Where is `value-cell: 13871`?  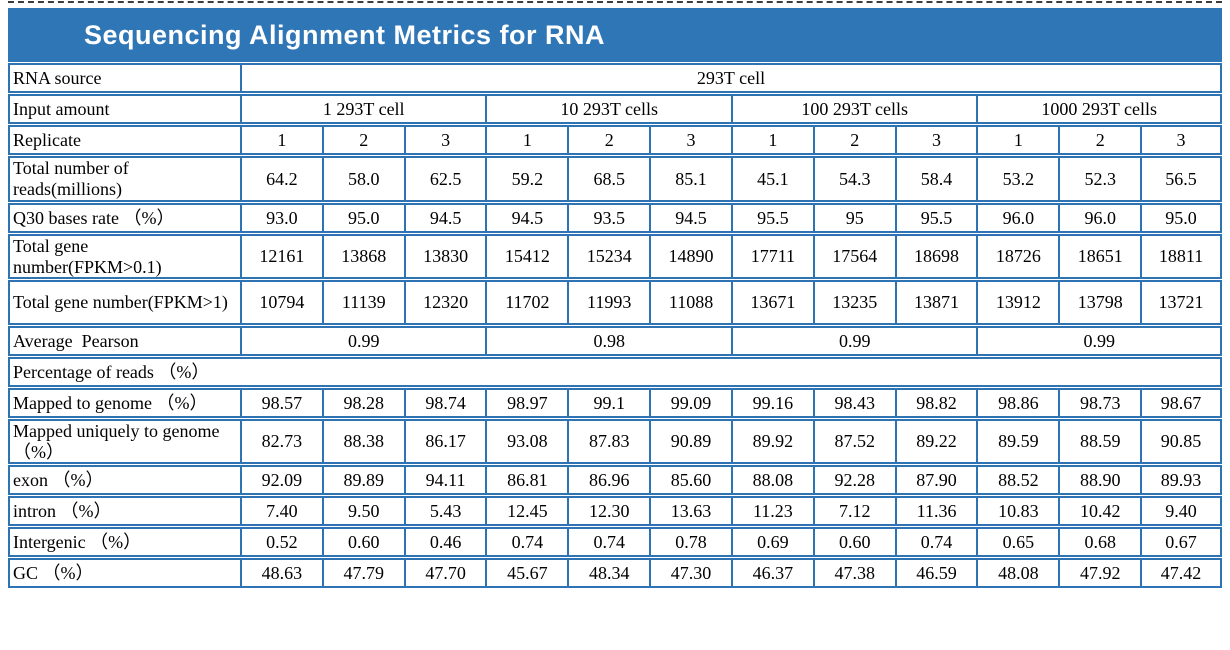
value-cell: 13871 is located at coordinates (935, 303).